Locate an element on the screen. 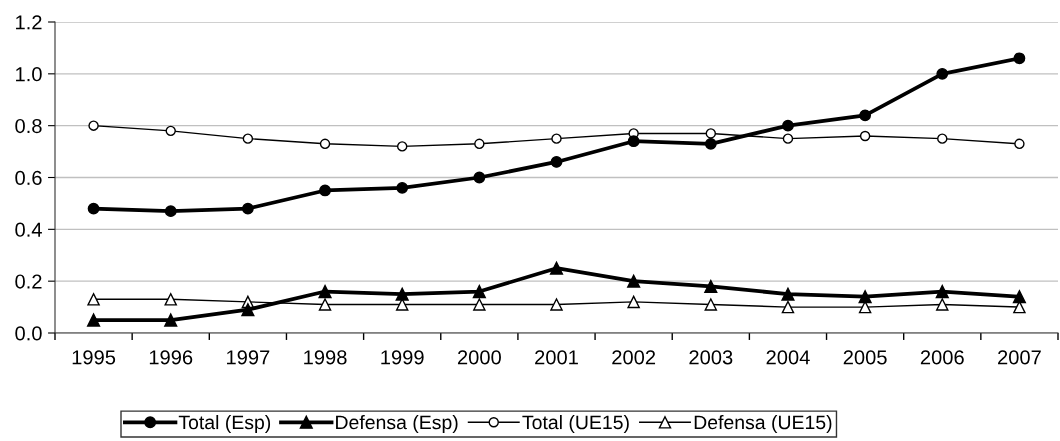  legend-label: Defensa (Esp) is located at coordinates (397, 424).